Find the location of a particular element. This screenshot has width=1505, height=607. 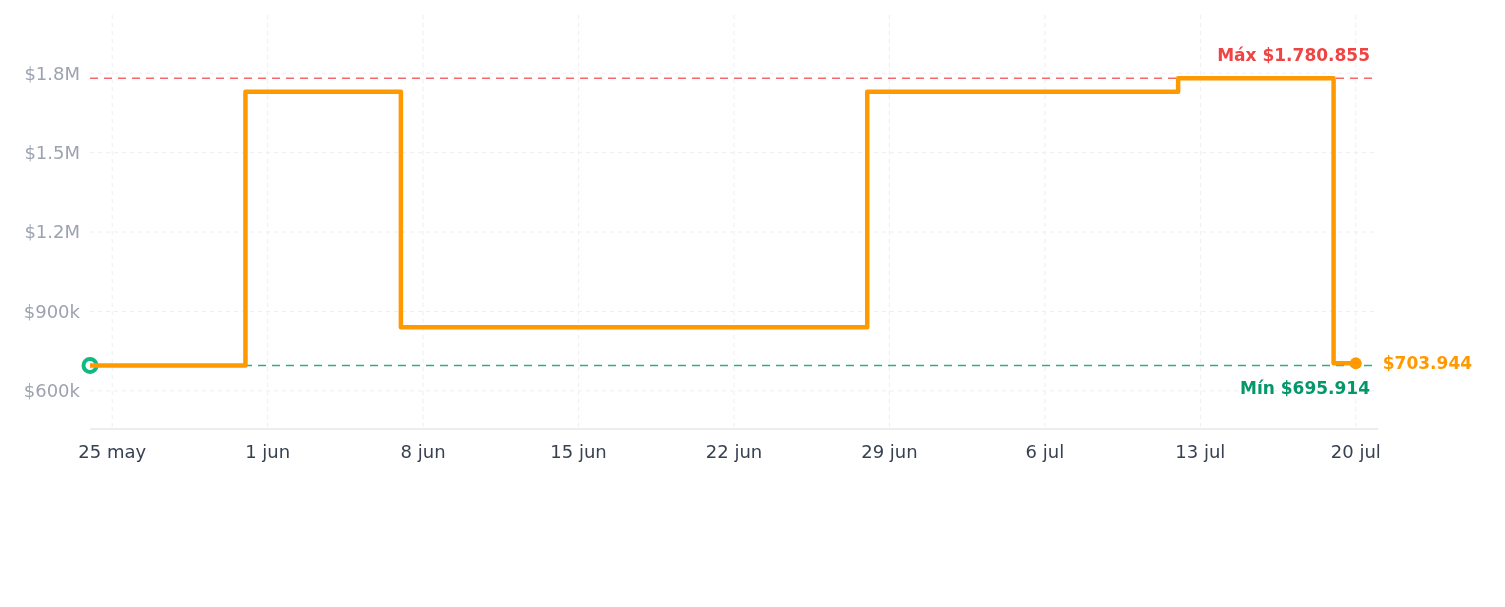

annotation: $703.944 is located at coordinates (1427, 363).